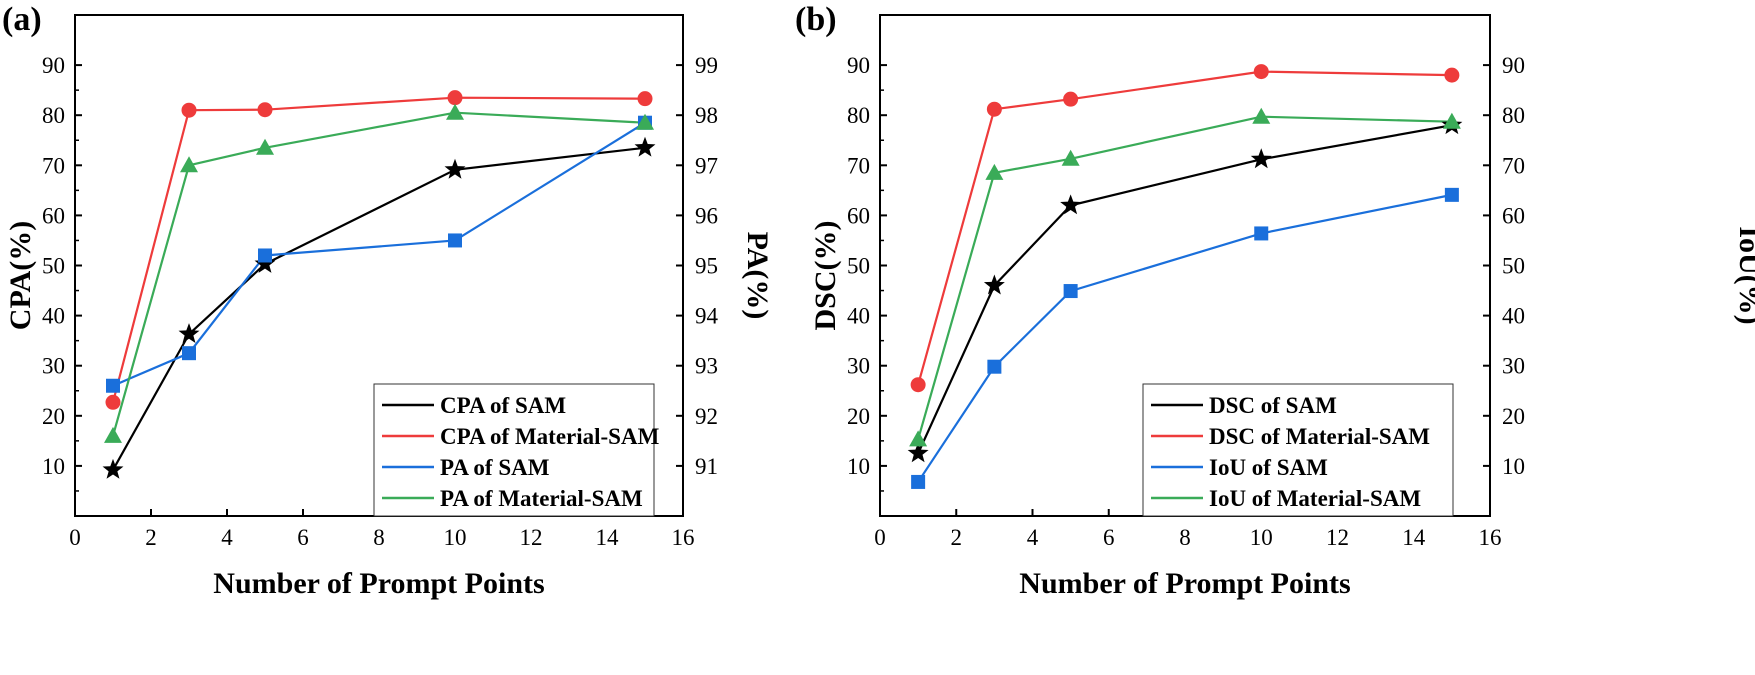  I want to click on chart-b-y-right-title: IoU(%), so click(1744, 275).